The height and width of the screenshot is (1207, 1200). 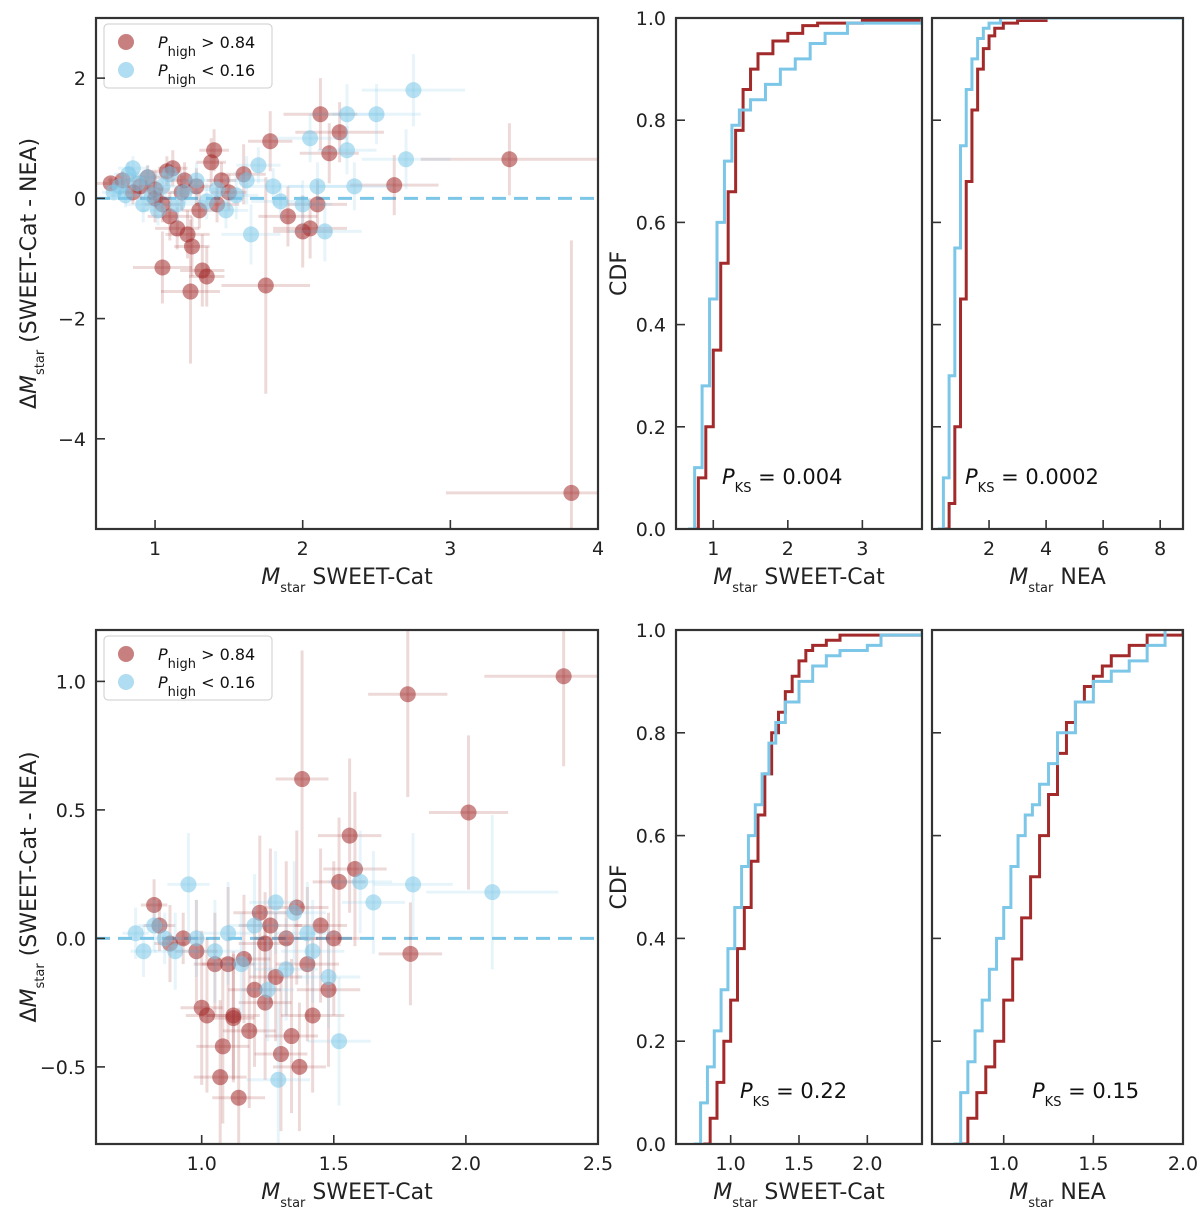 I want to click on top-cdf-nea-panel: PKS = 0.0002 2 4 6 8 Mstar NEA, so click(x=1057, y=306).